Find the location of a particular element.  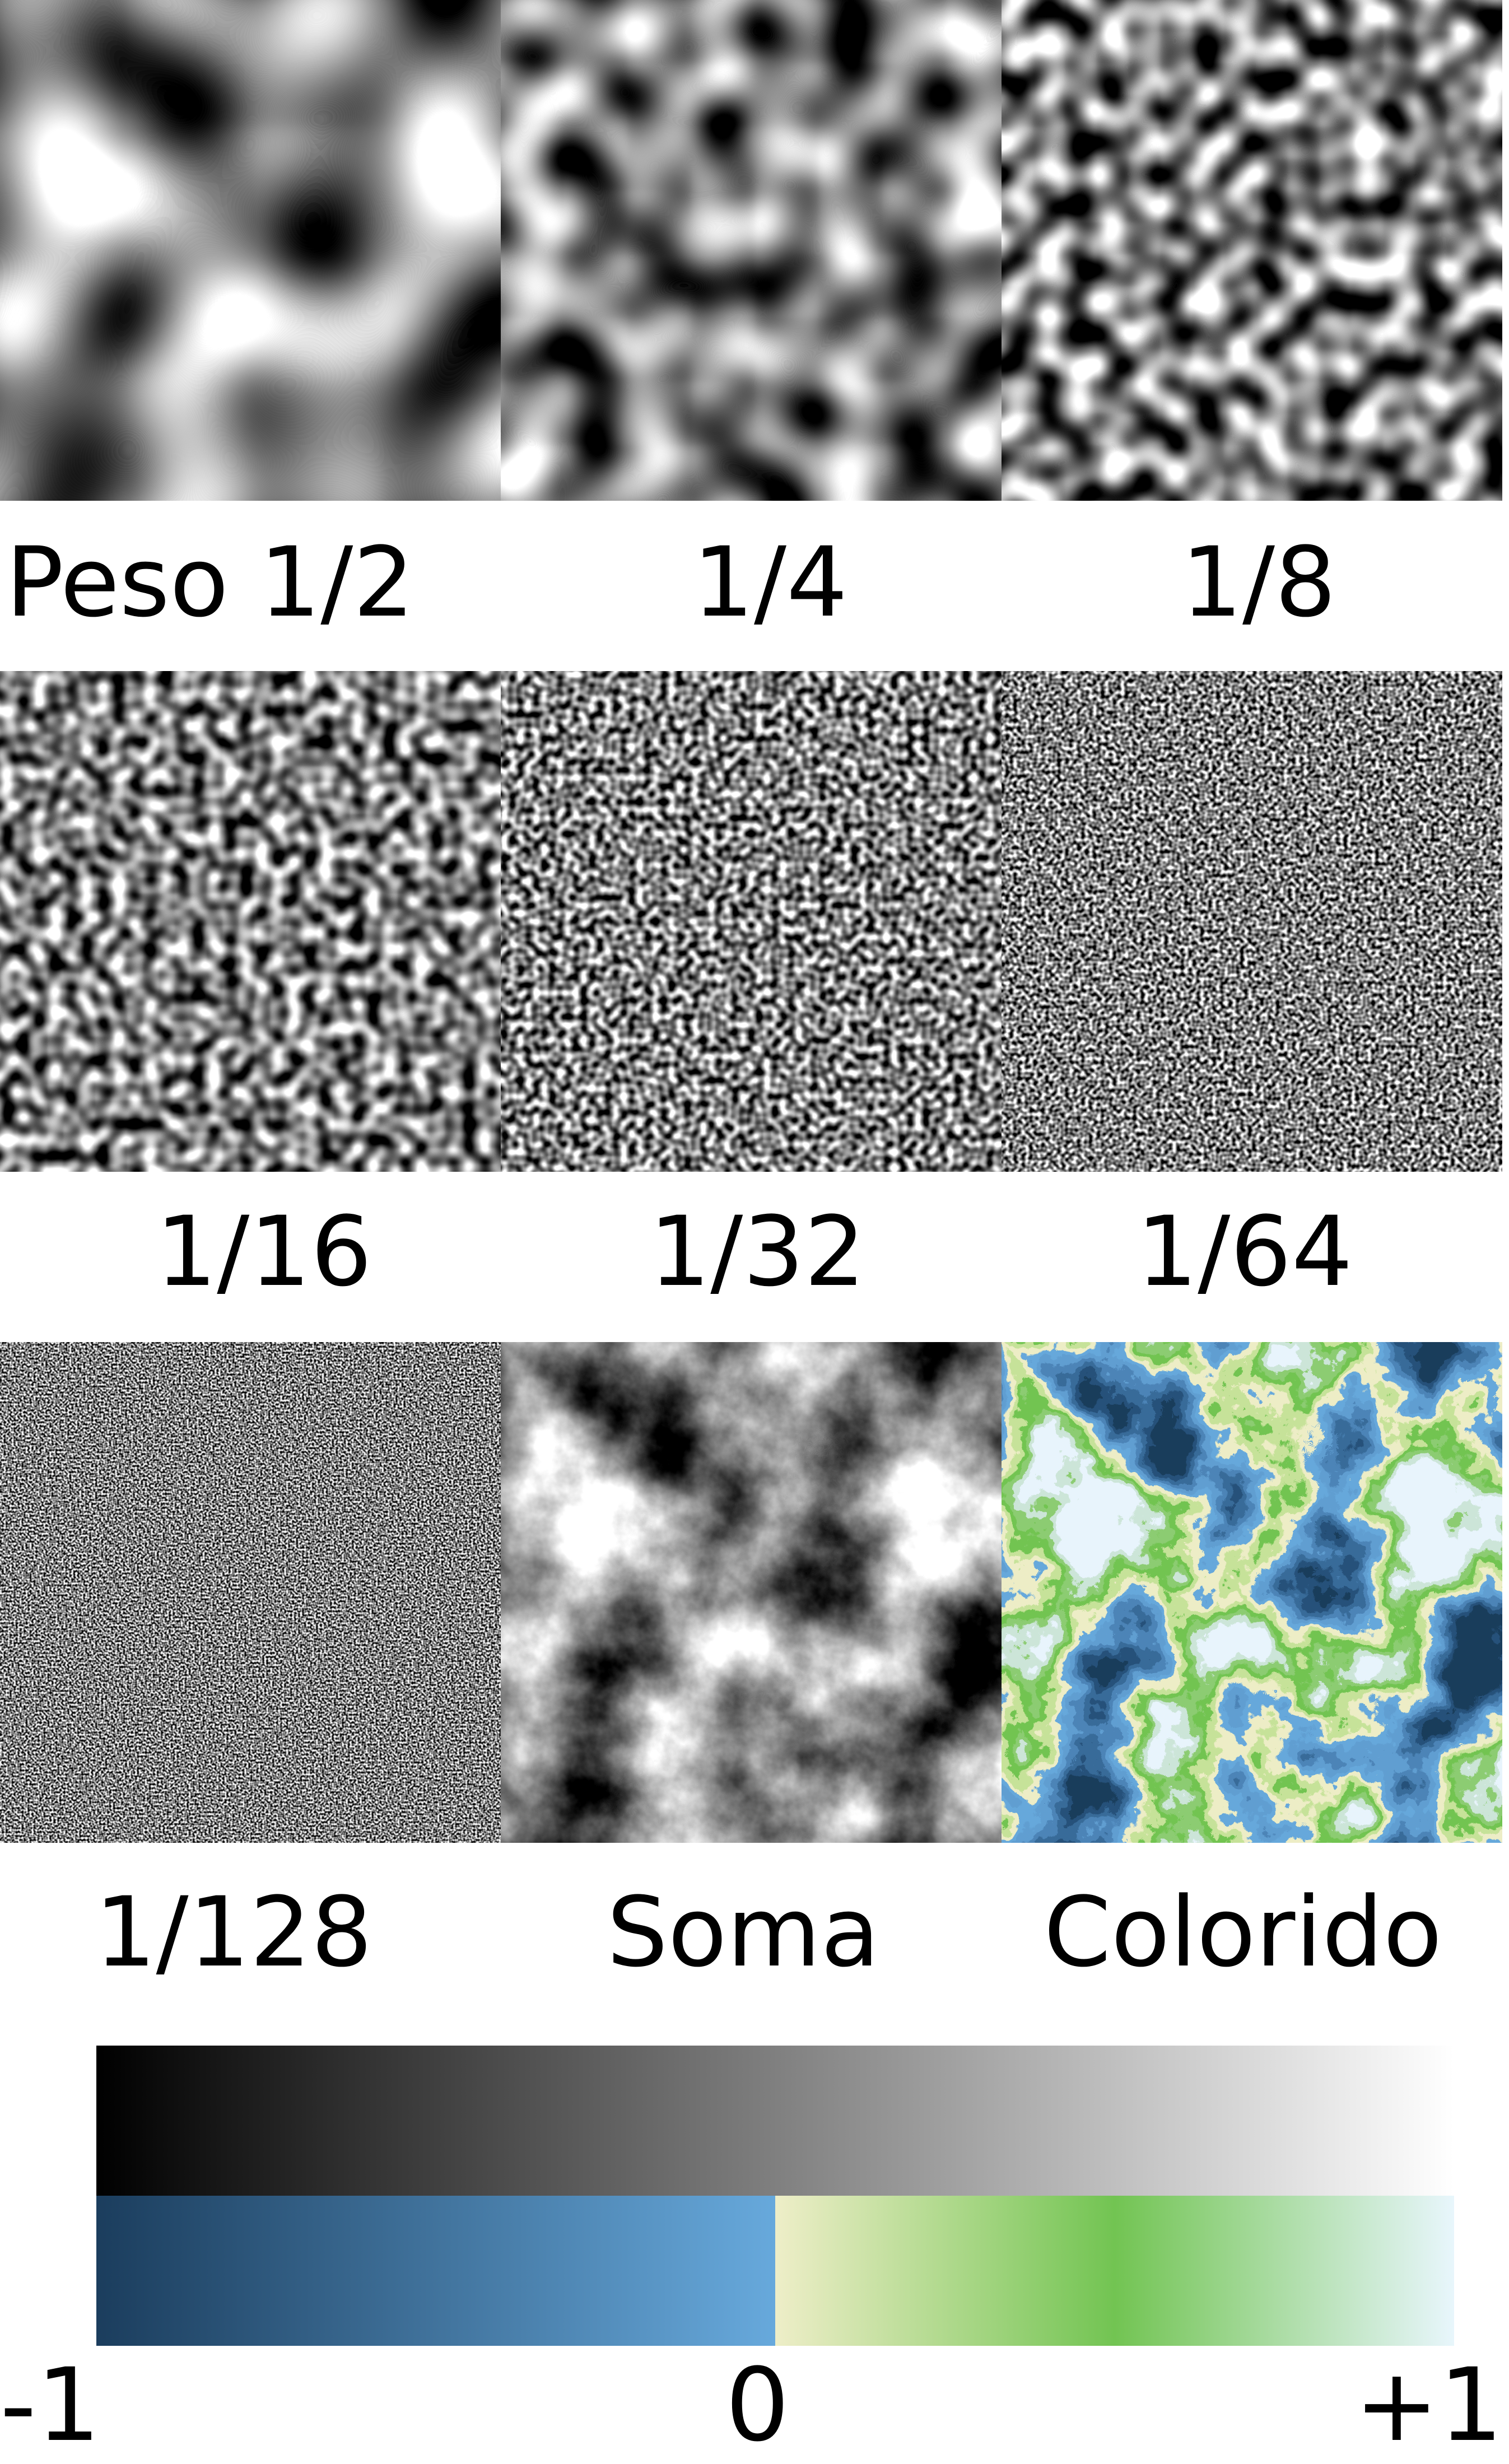

label-quarter: 1/4 is located at coordinates (770, 582).